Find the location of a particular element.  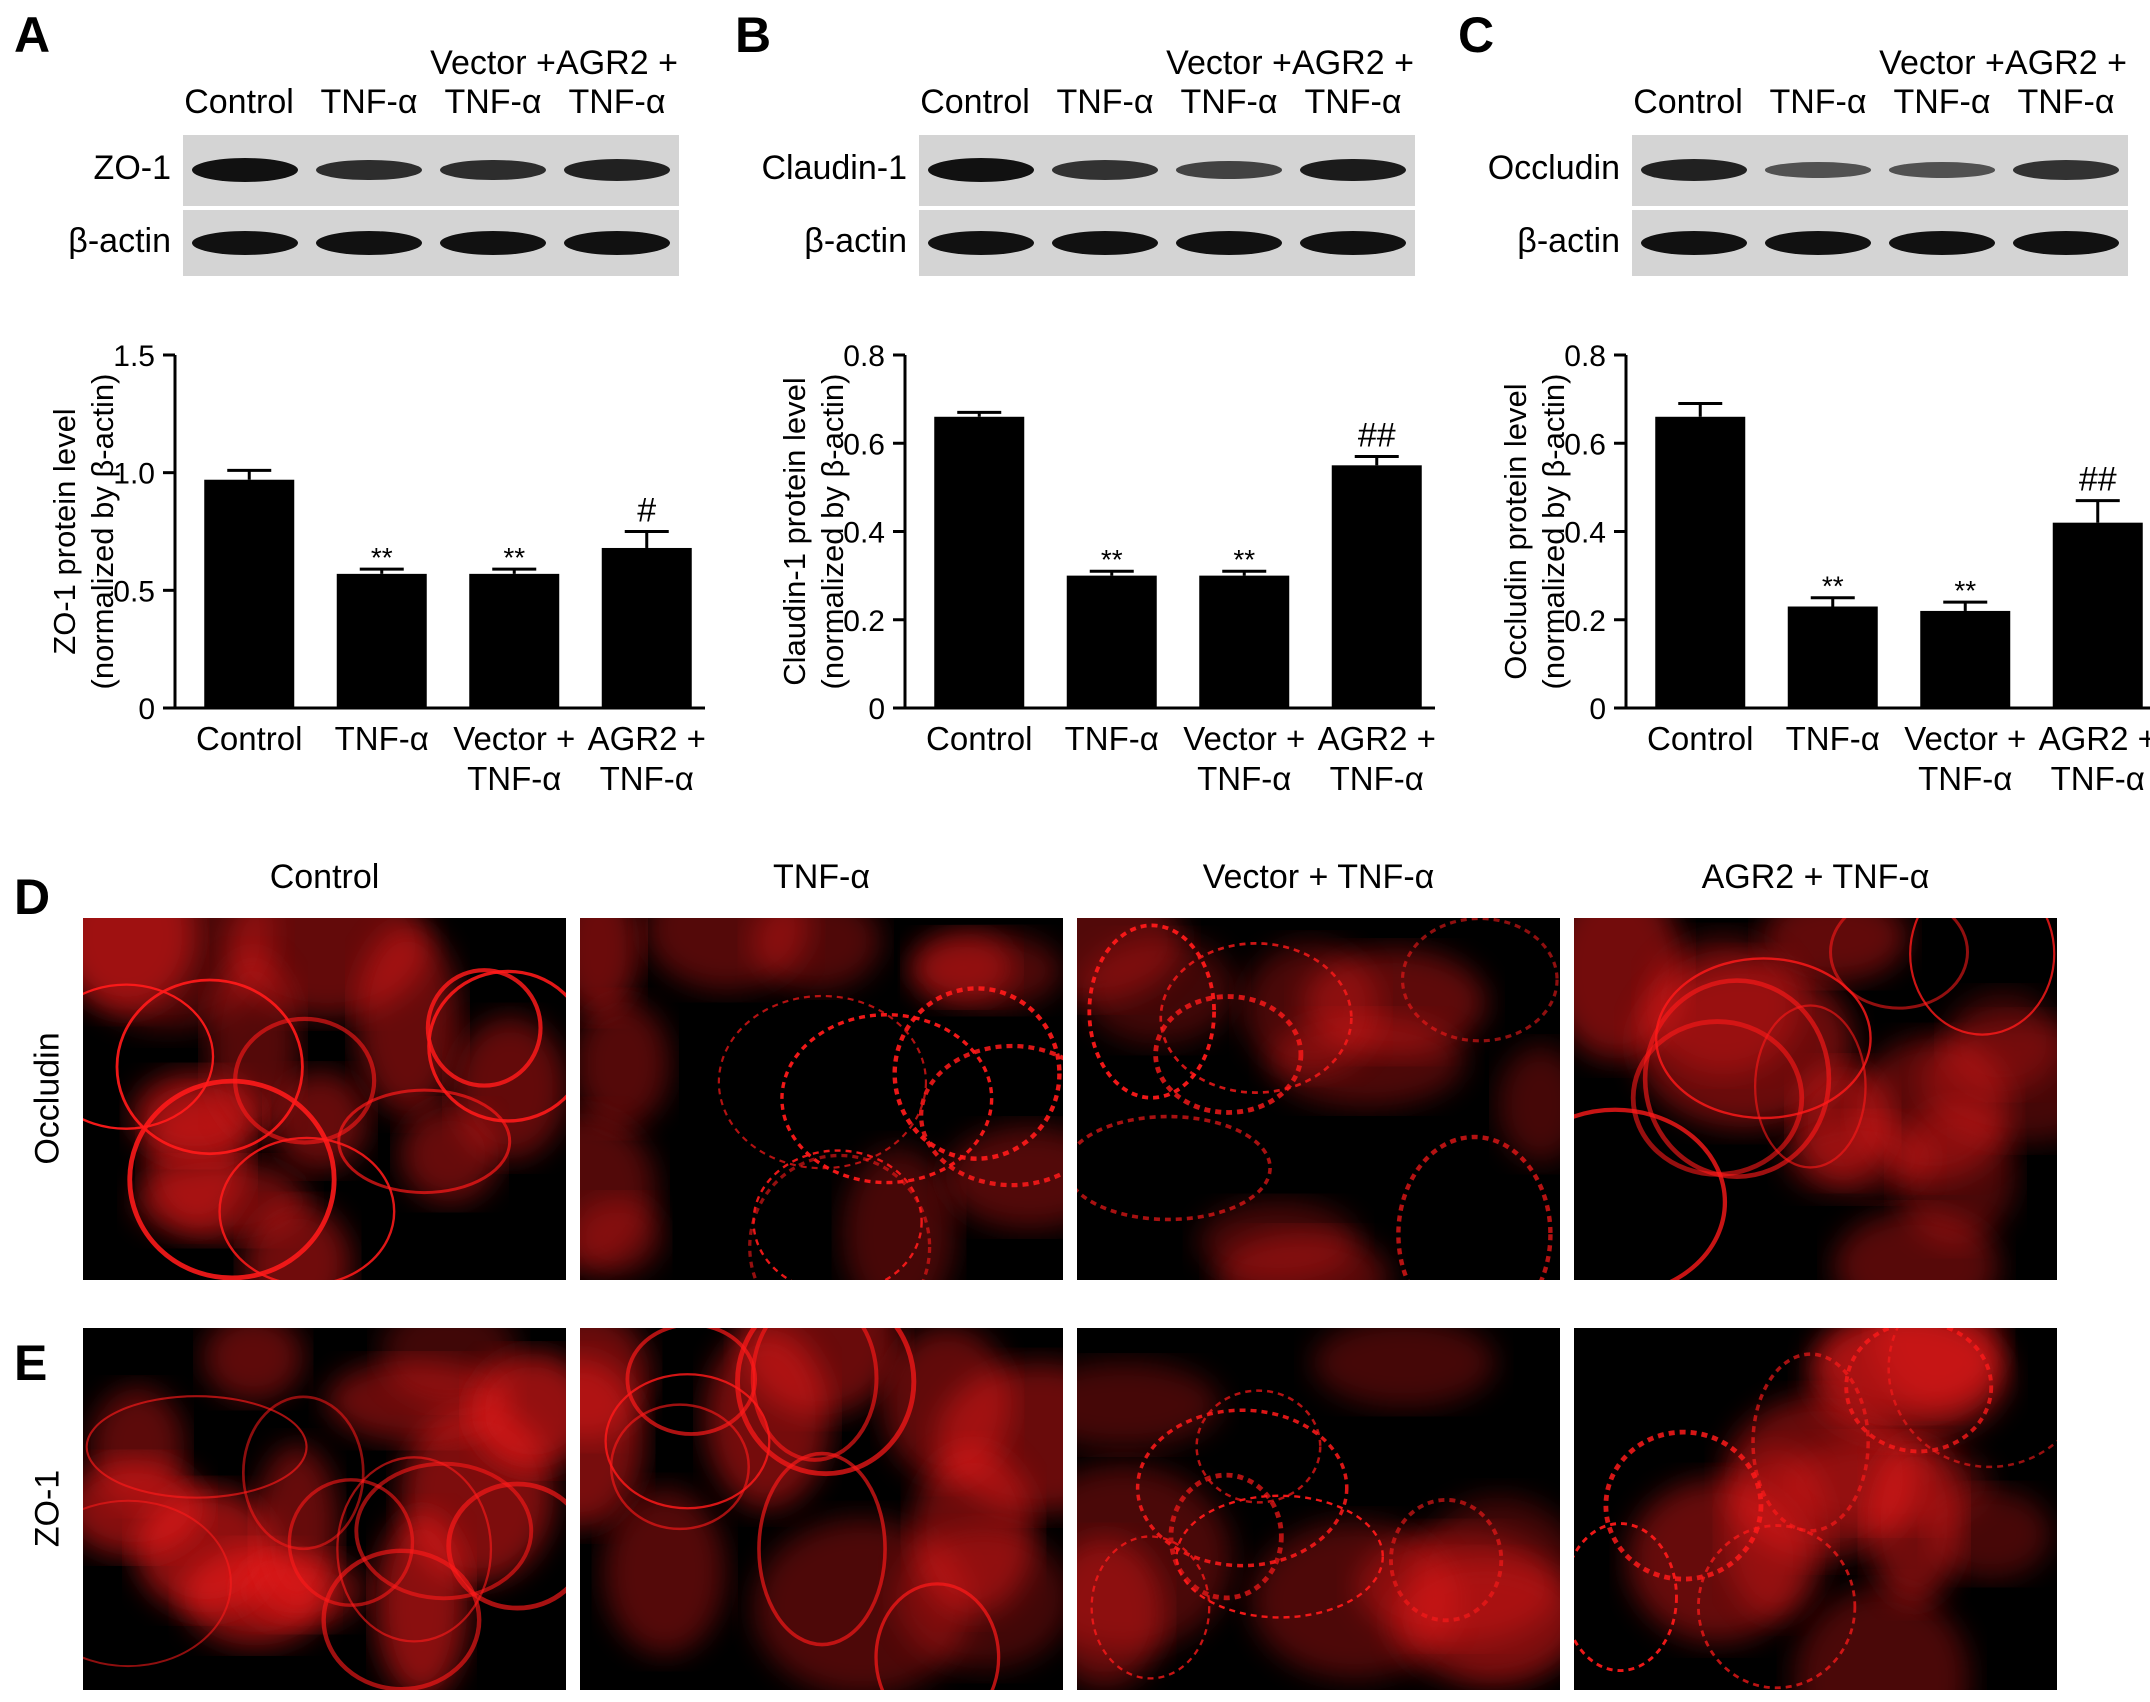

y-tick-label: 0.4 is located at coordinates (1585, 533).